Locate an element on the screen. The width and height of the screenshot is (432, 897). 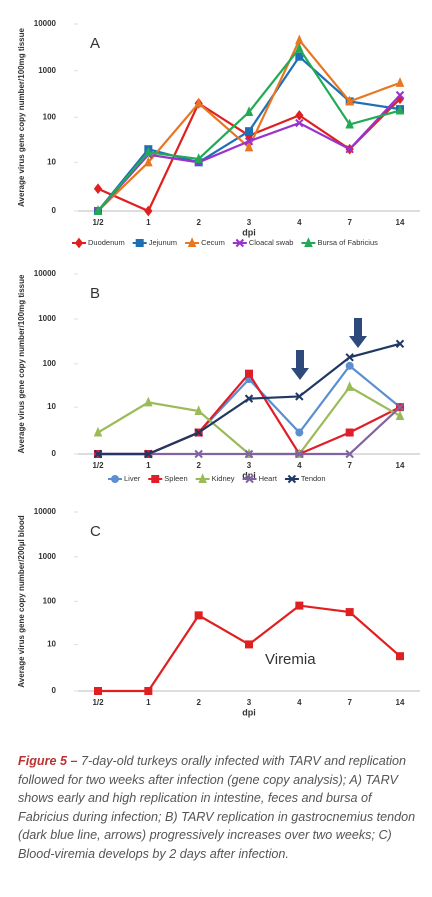
panel-label: B is located at coordinates (95, 293).